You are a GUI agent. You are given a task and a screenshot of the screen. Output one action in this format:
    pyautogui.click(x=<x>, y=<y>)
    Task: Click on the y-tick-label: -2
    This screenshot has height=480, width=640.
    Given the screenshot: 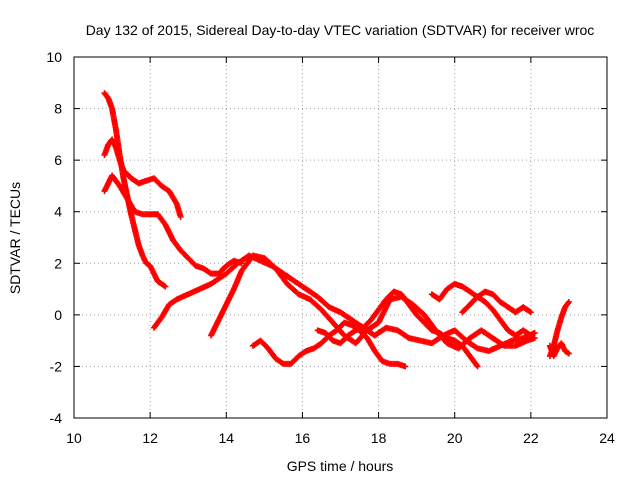 What is the action you would take?
    pyautogui.click(x=56, y=366)
    